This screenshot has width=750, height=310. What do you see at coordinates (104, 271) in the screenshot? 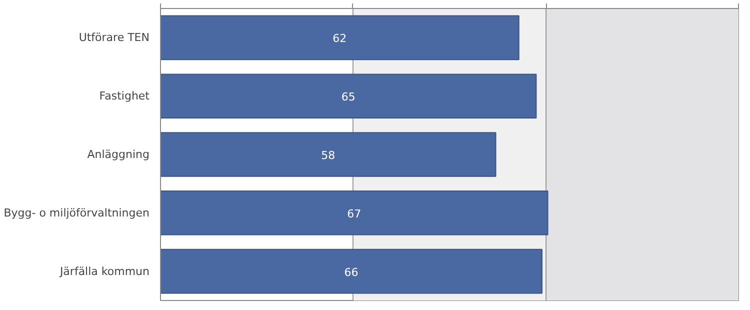
I see `y-tick-label: Järfälla kommun` at bounding box center [104, 271].